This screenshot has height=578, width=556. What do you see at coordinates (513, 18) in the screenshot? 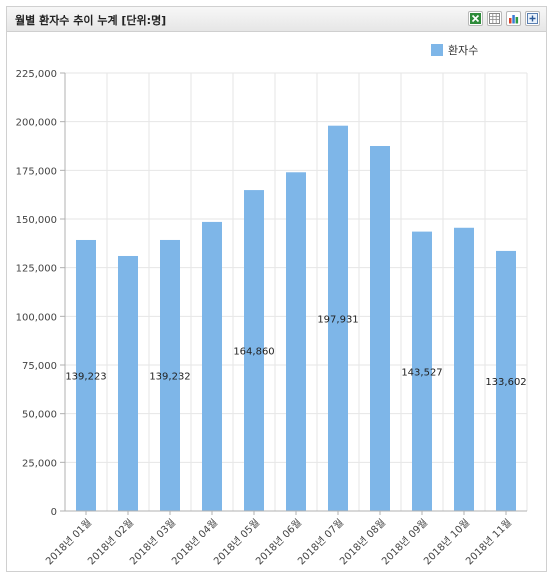
I see `bar-chart-icon` at bounding box center [513, 18].